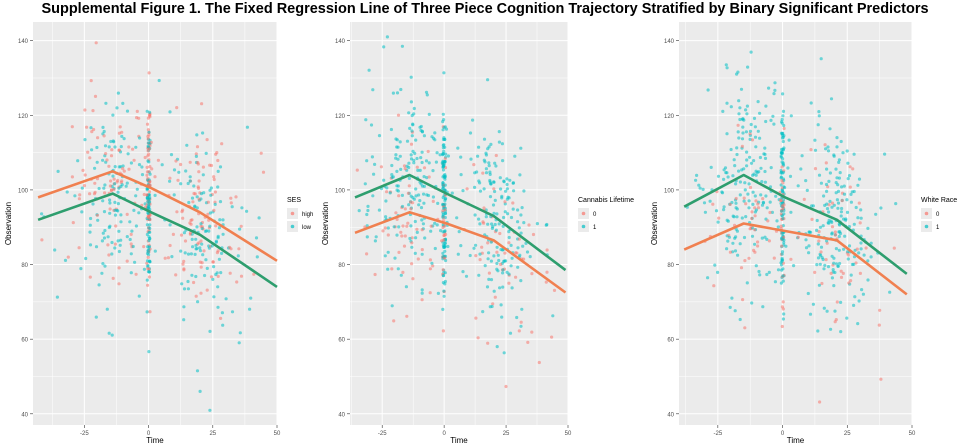  Describe the element at coordinates (212, 434) in the screenshot. I see `x-tick-label: 25` at that location.